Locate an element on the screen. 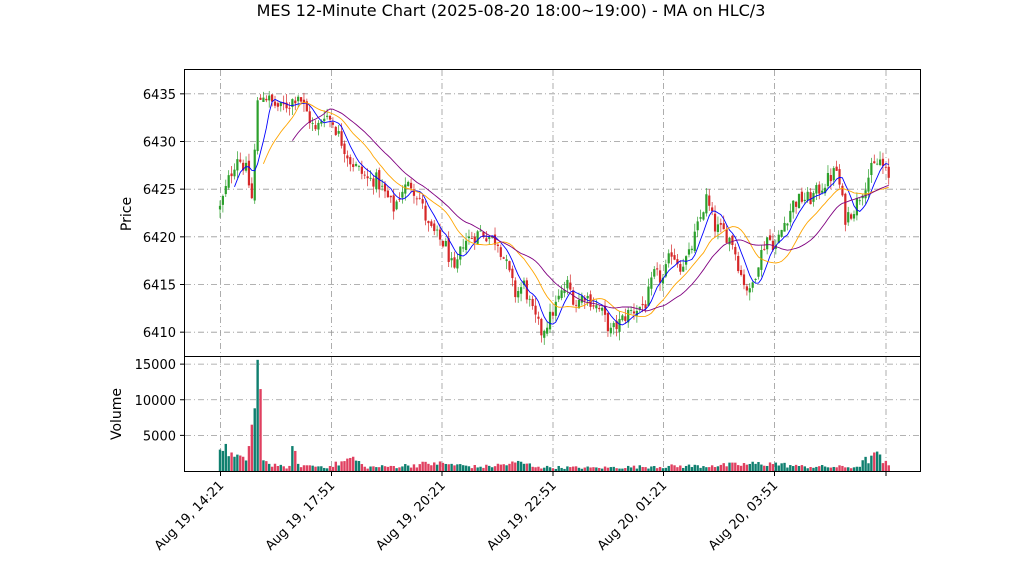  volume-tick-label: 5000 is located at coordinates (159, 436).